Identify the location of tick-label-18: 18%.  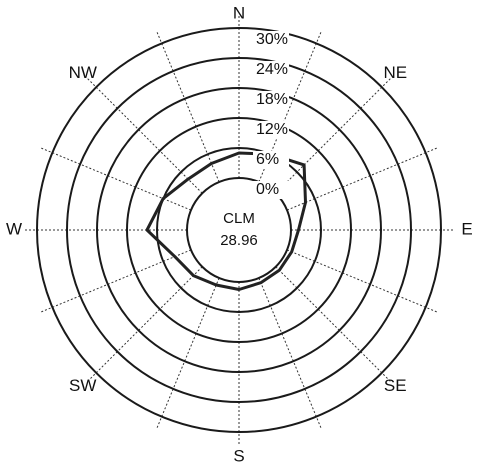
(272, 99).